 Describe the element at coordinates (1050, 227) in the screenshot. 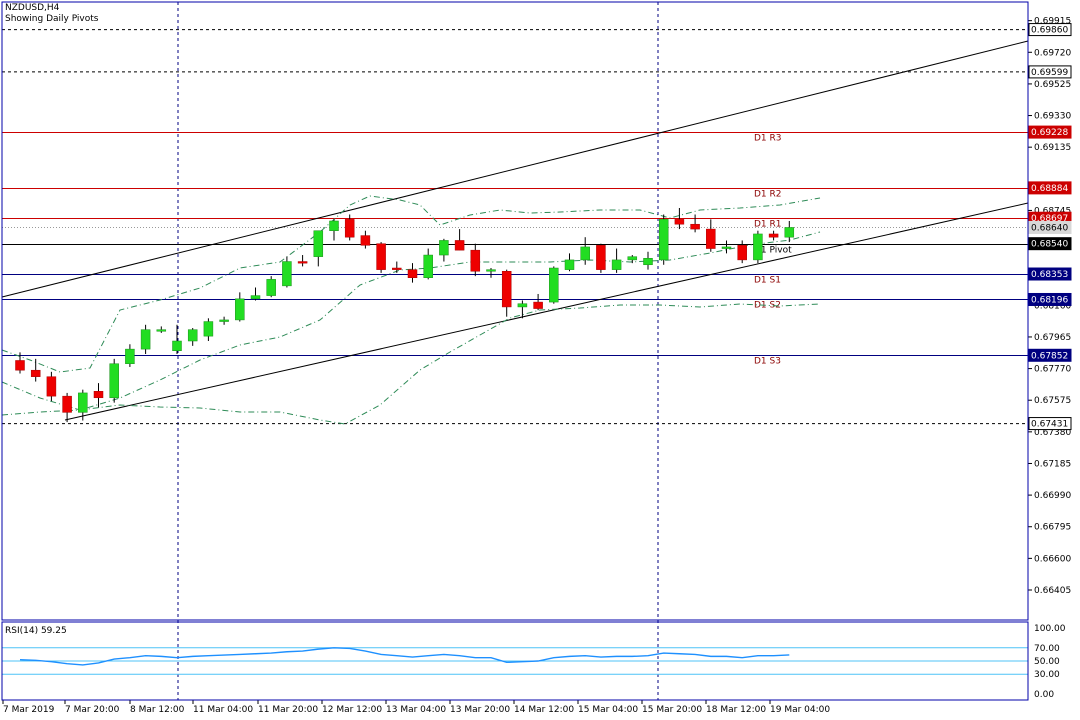

I see `current-price-tag` at that location.